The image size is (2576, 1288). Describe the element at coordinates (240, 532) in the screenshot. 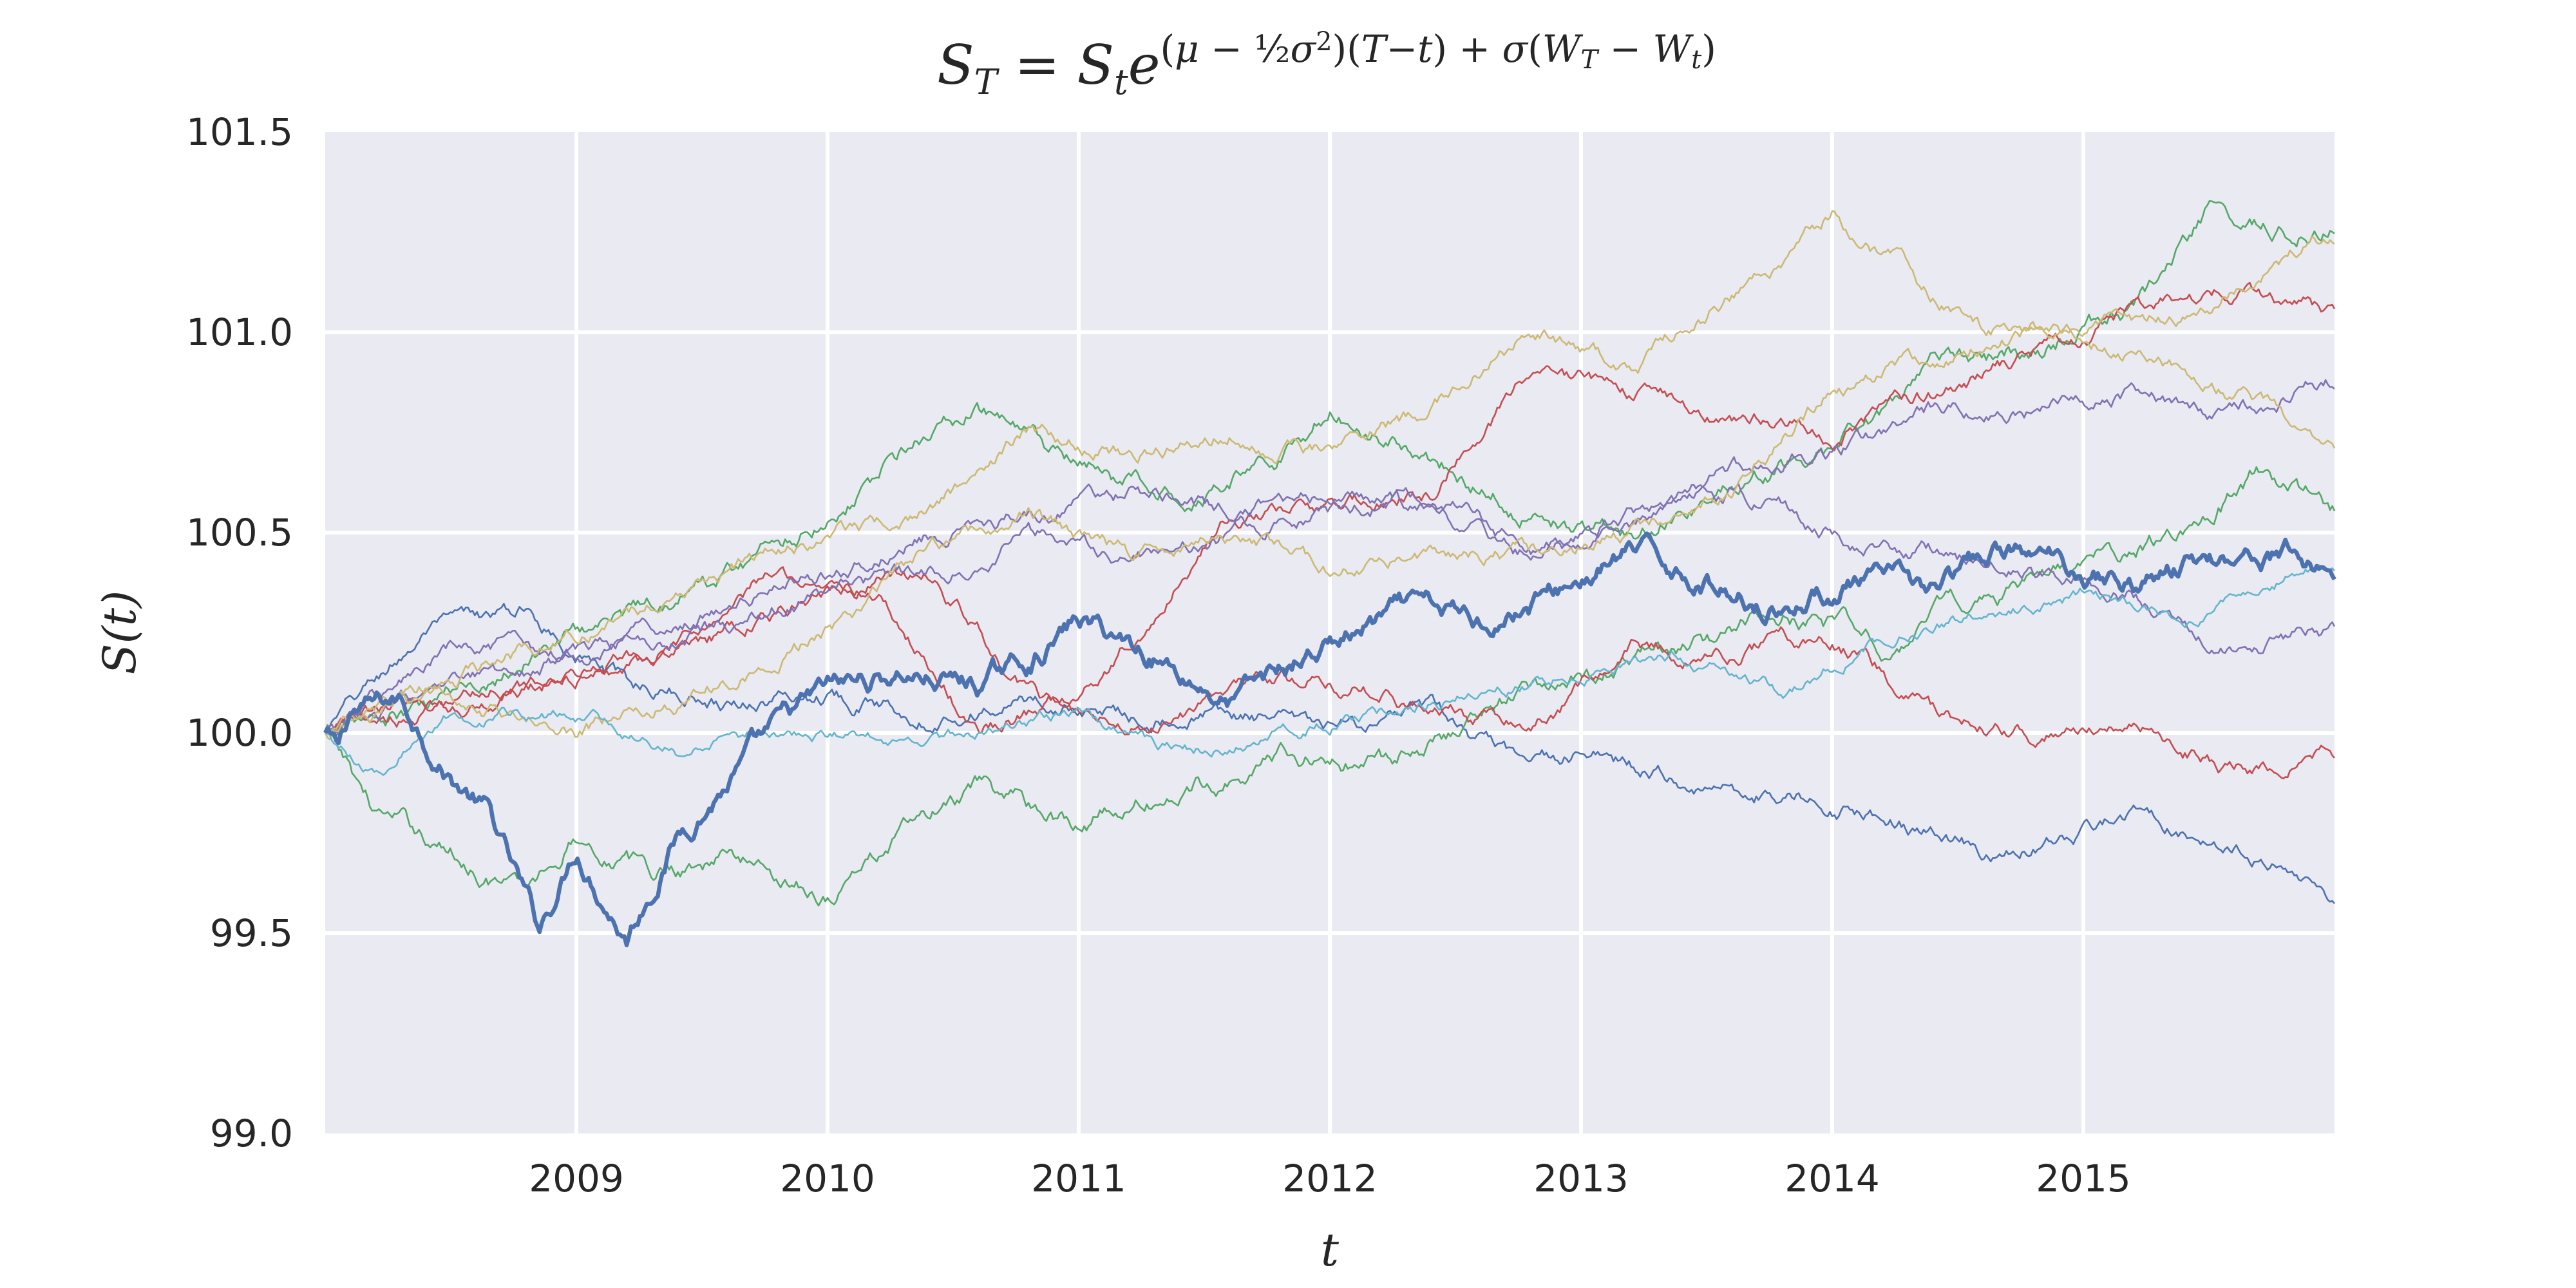

I see `y-tick-label: 100.5` at that location.